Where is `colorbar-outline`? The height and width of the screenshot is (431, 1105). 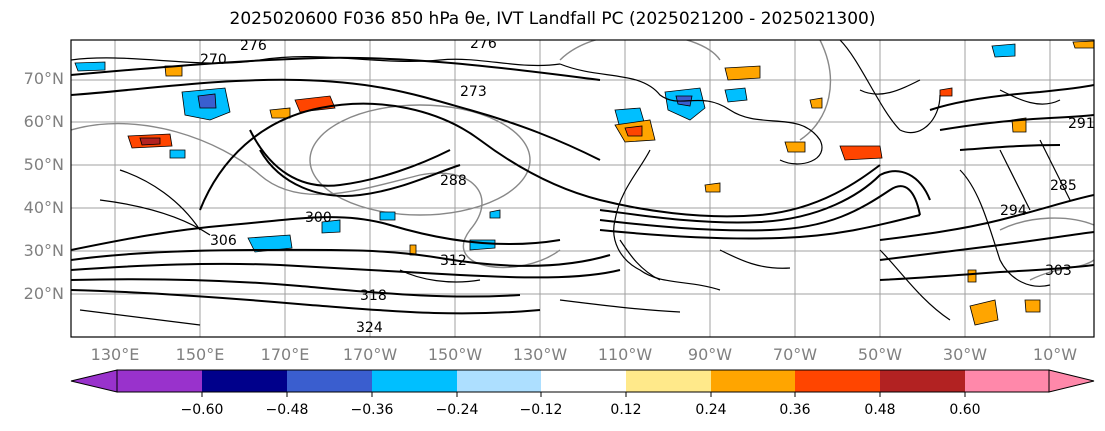
colorbar-outline is located at coordinates (583, 381).